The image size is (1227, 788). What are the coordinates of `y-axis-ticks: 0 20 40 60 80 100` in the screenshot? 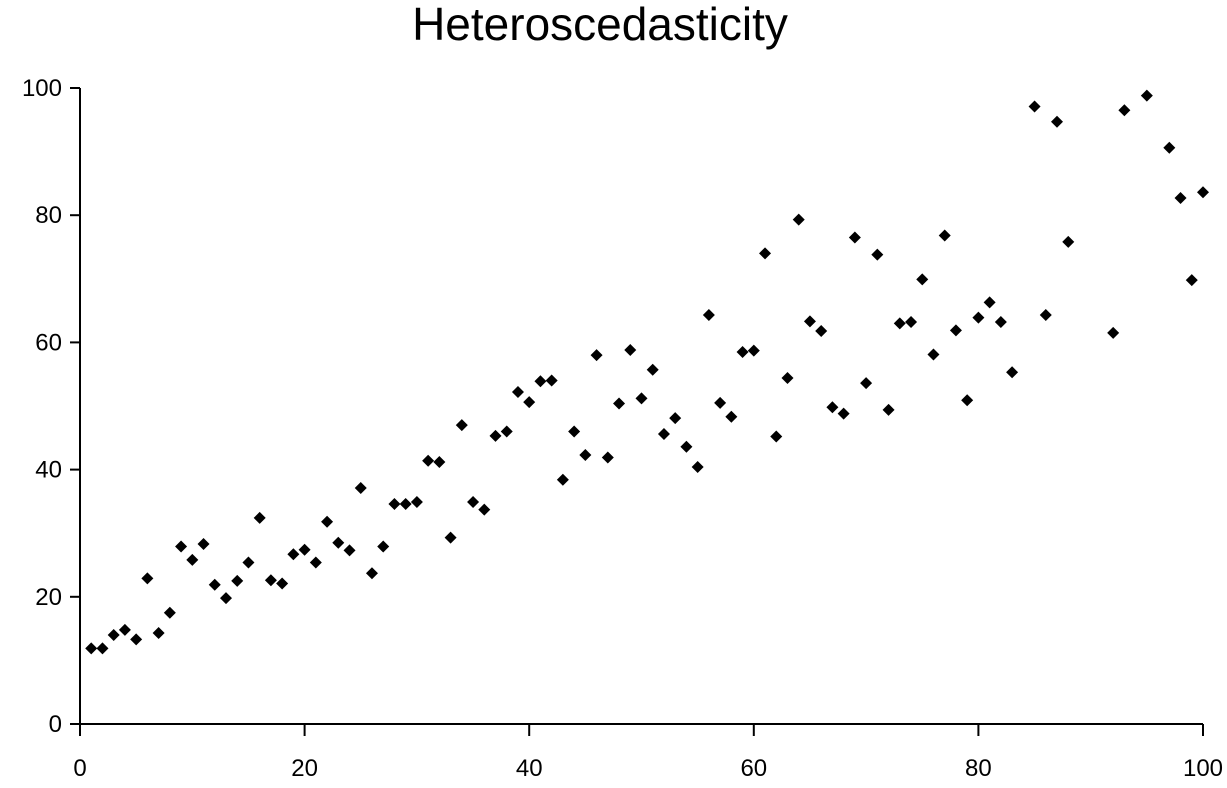 It's located at (51, 406).